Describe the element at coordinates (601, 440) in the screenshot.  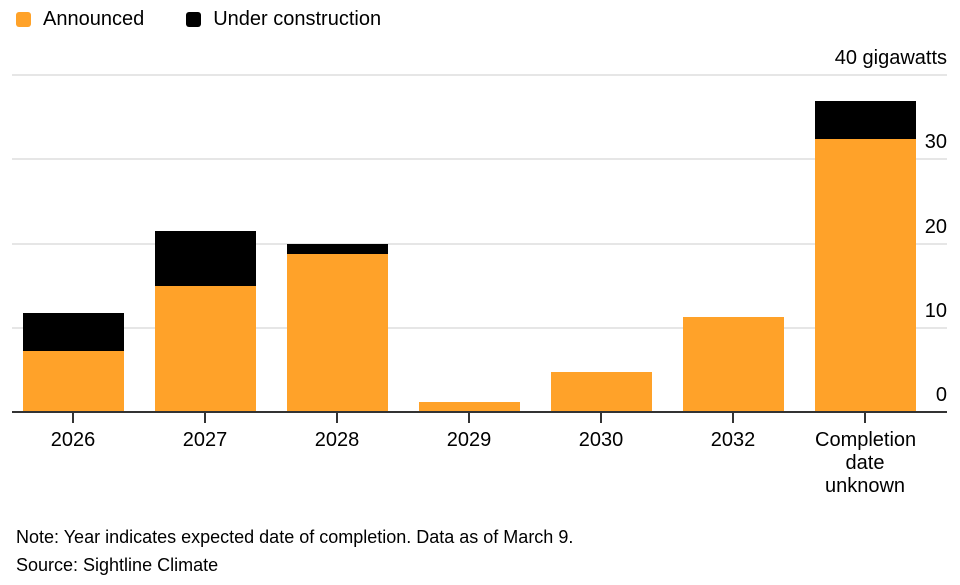
I see `x-axis-category-label: 2030` at that location.